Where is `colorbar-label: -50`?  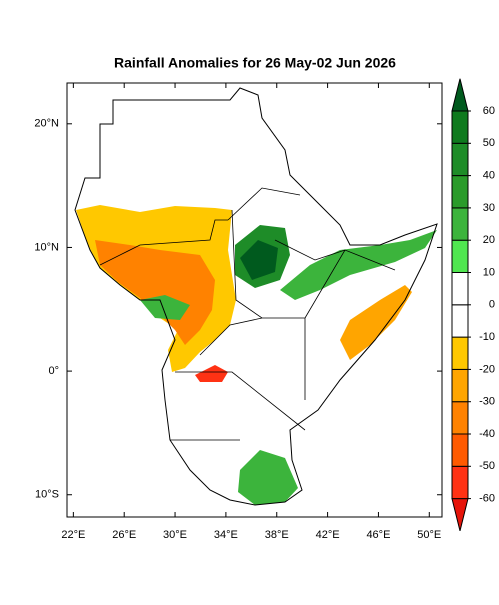 colorbar-label: -50 is located at coordinates (487, 466).